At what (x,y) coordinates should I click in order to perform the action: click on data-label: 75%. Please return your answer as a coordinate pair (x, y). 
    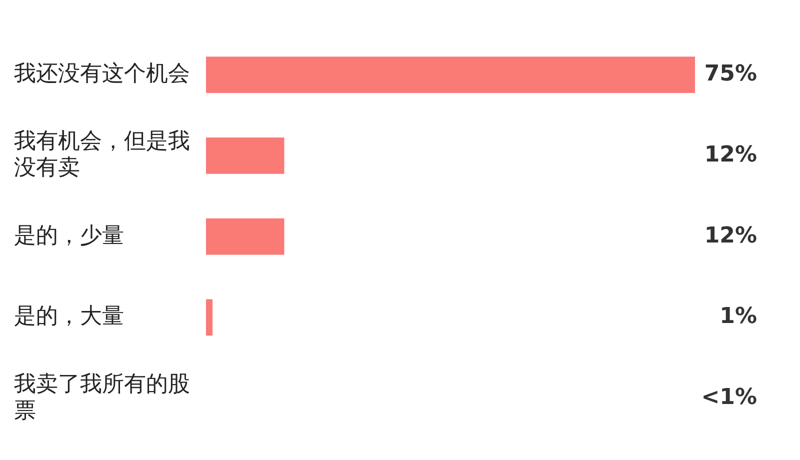
    Looking at the image, I should click on (730, 74).